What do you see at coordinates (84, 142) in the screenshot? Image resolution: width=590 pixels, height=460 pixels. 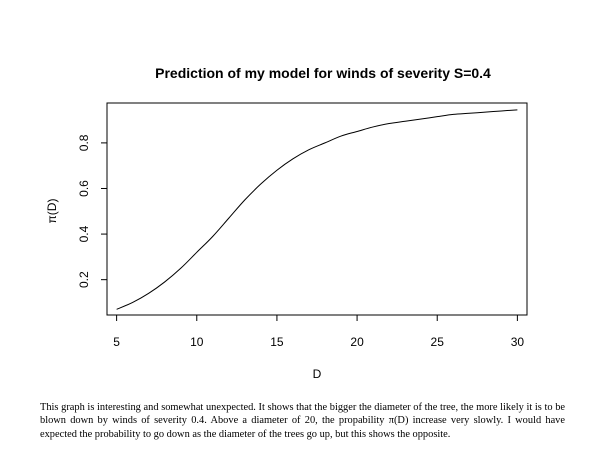 I see `y-tick-label: 0.8` at bounding box center [84, 142].